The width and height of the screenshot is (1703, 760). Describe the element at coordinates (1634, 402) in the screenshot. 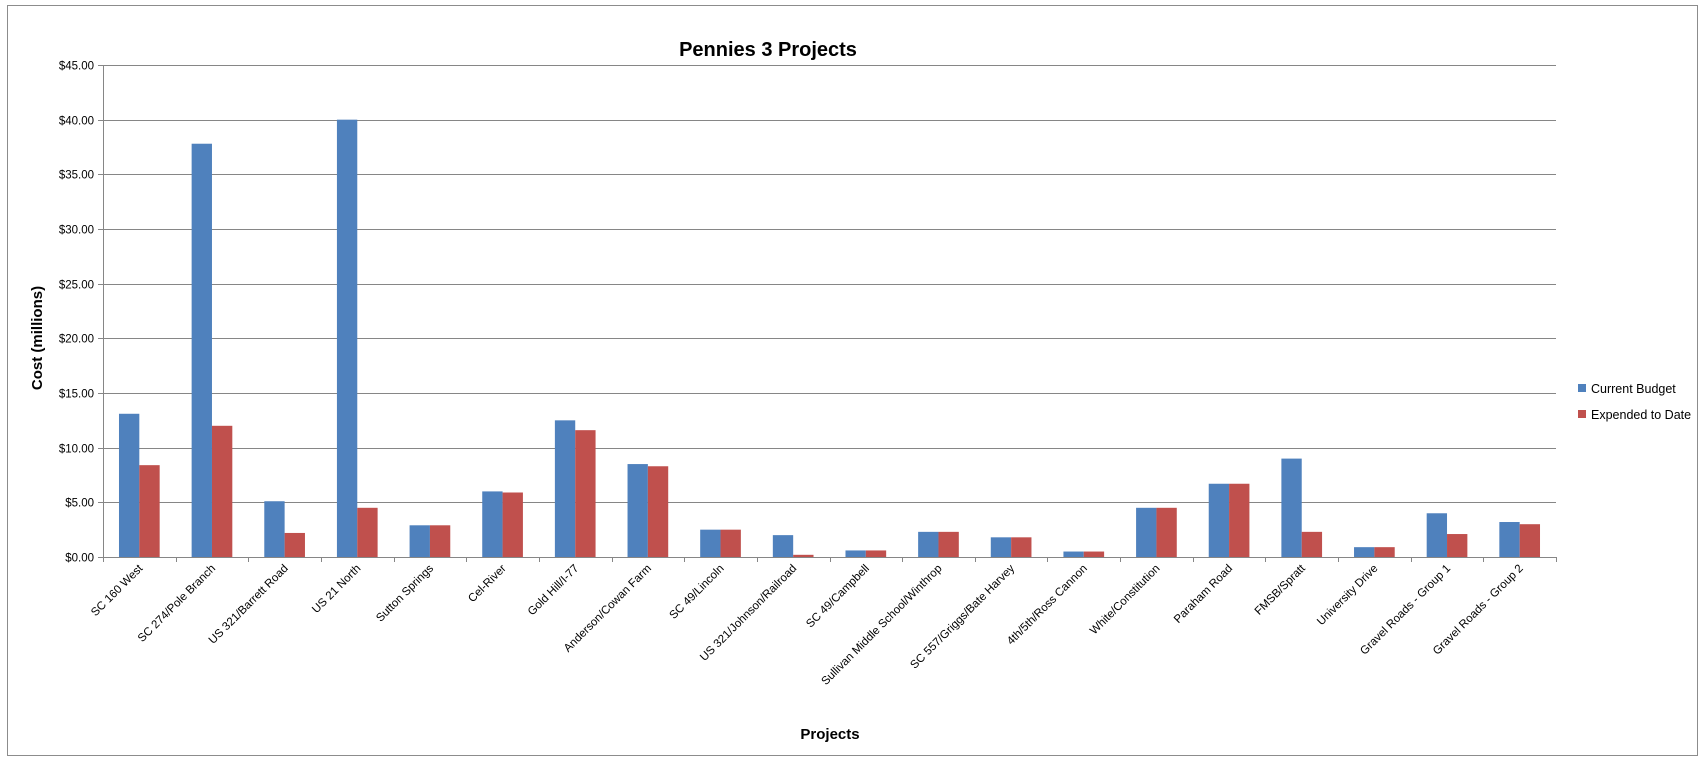

I see `legend: Current Budget Expended to Date` at that location.